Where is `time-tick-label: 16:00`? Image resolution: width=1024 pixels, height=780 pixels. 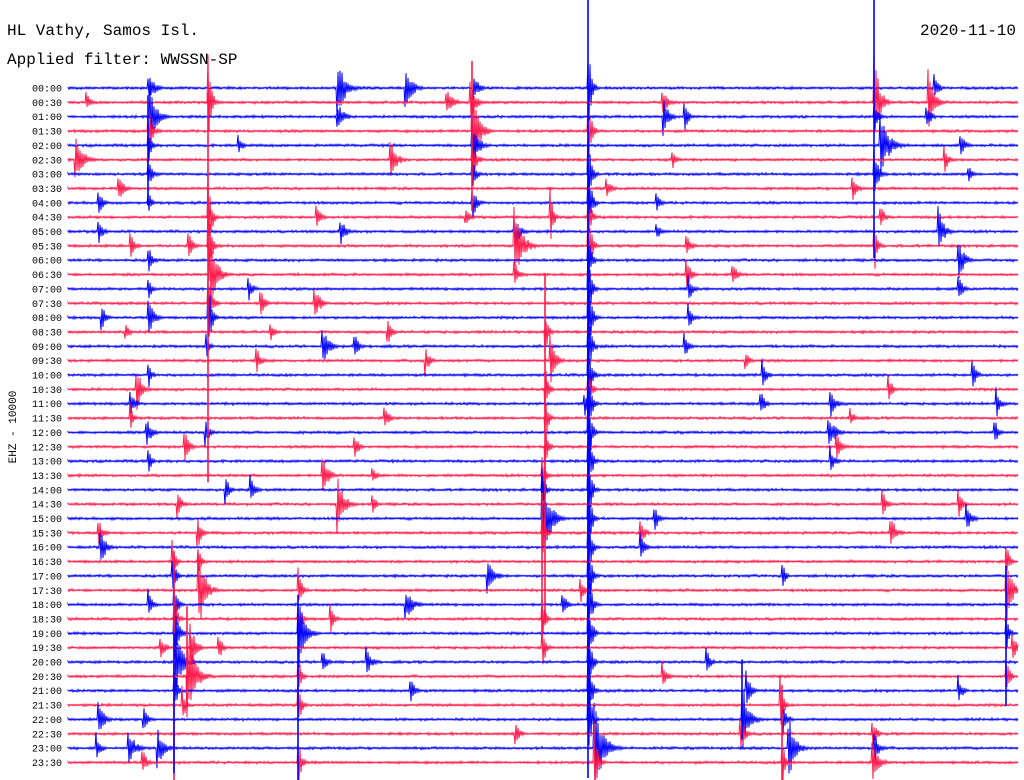 time-tick-label: 16:00 is located at coordinates (47, 549).